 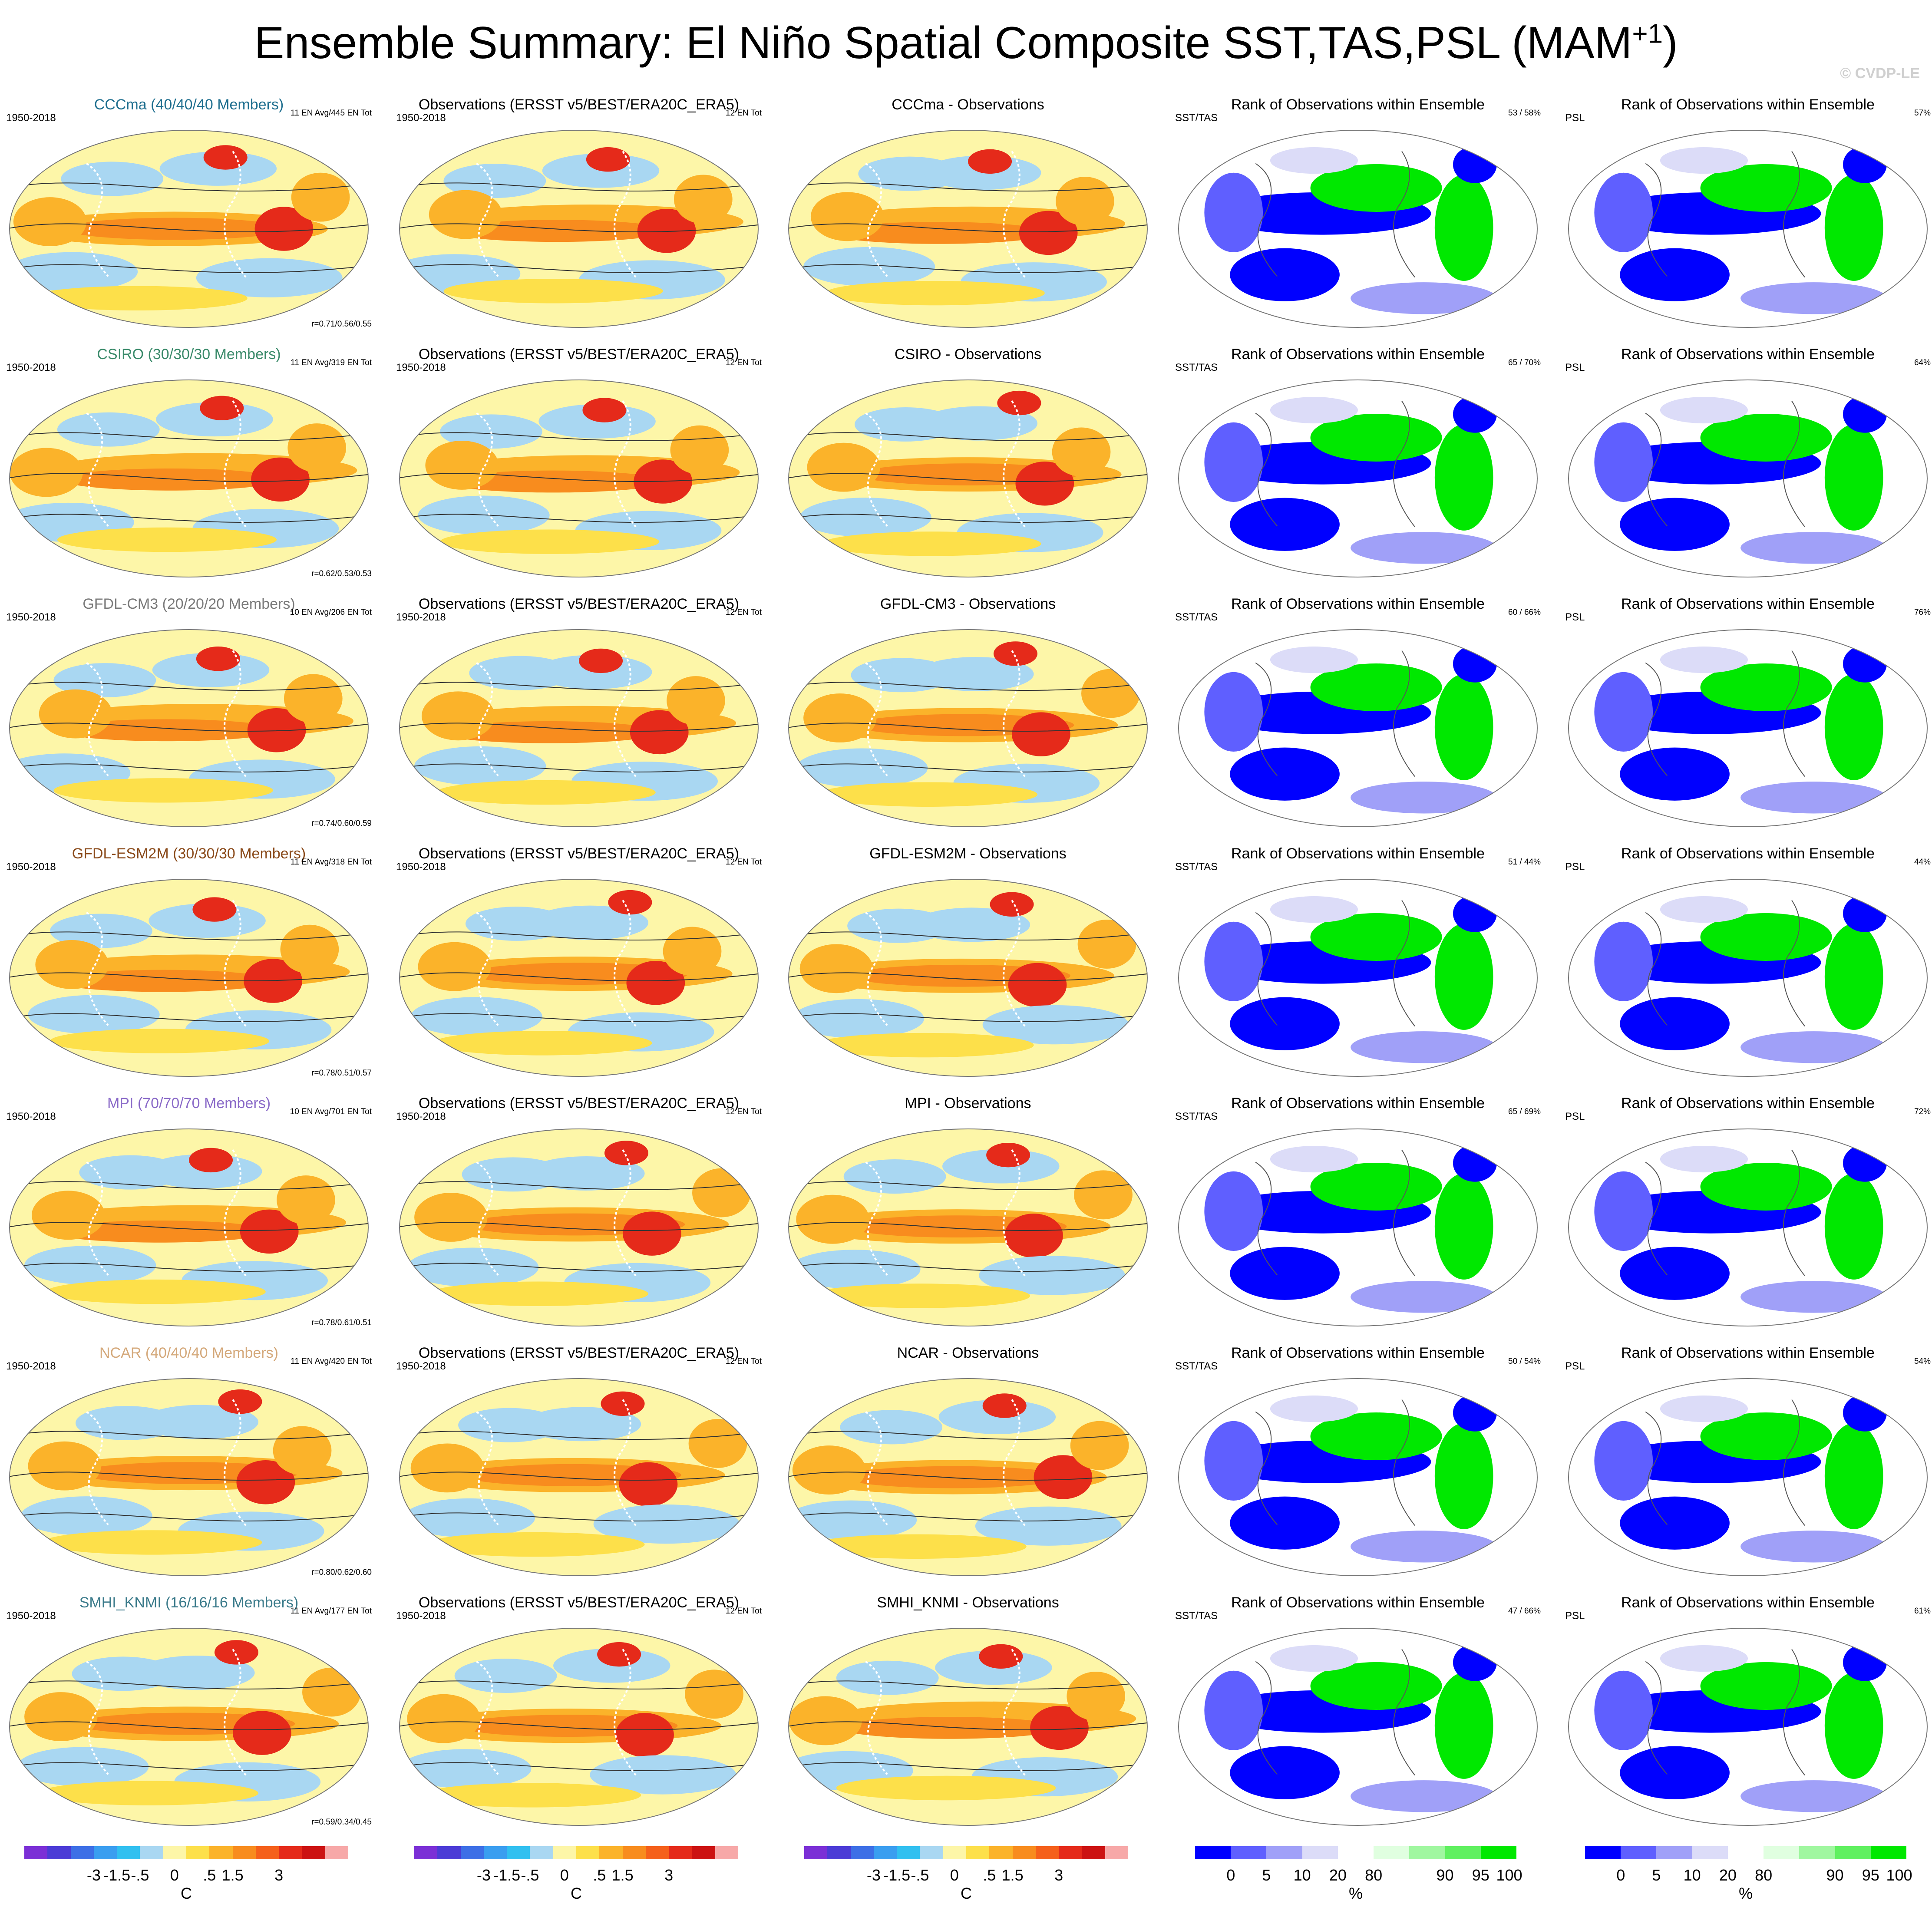 What do you see at coordinates (332, 1611) in the screenshot?
I see `event-count-label: 11 EN Avg/177 EN Tot` at bounding box center [332, 1611].